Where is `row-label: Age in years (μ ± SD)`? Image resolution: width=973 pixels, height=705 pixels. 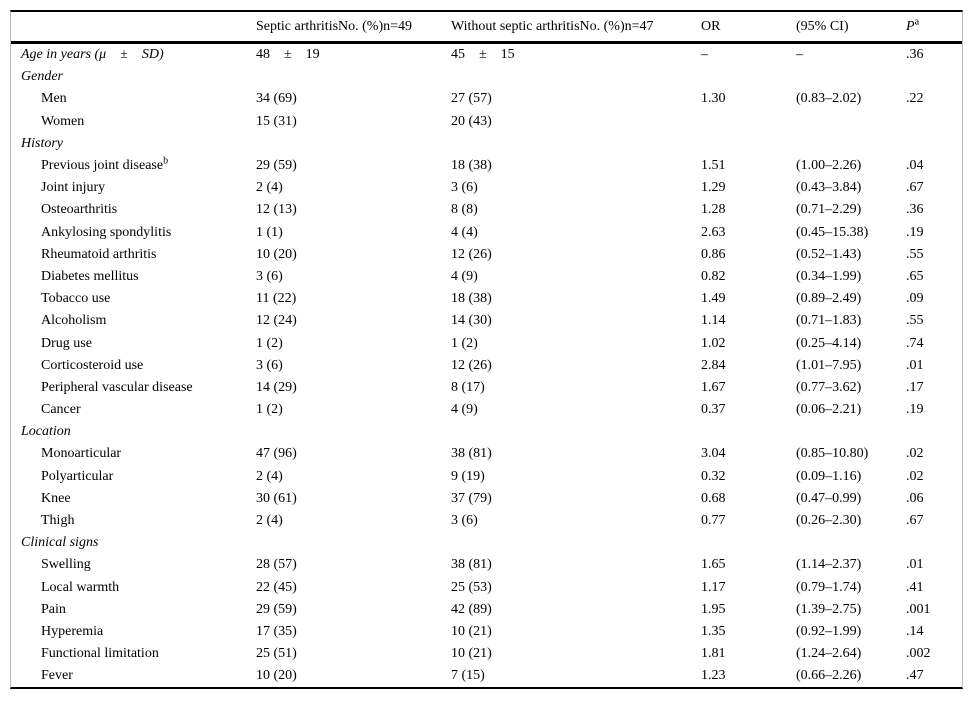 row-label: Age in years (μ ± SD) is located at coordinates (133, 55).